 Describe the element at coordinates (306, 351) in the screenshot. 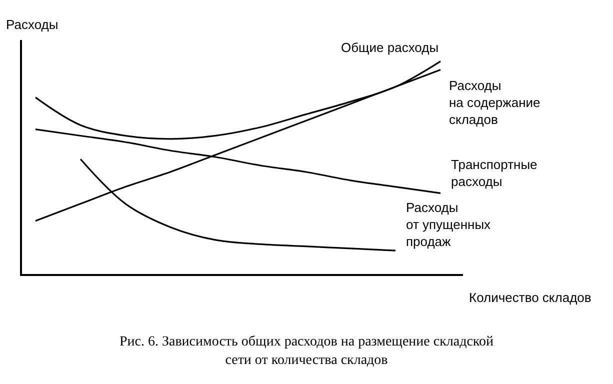

I see `text: Рис. 6. Зависимость общих расходов на размещение складской сети от количества складов` at that location.